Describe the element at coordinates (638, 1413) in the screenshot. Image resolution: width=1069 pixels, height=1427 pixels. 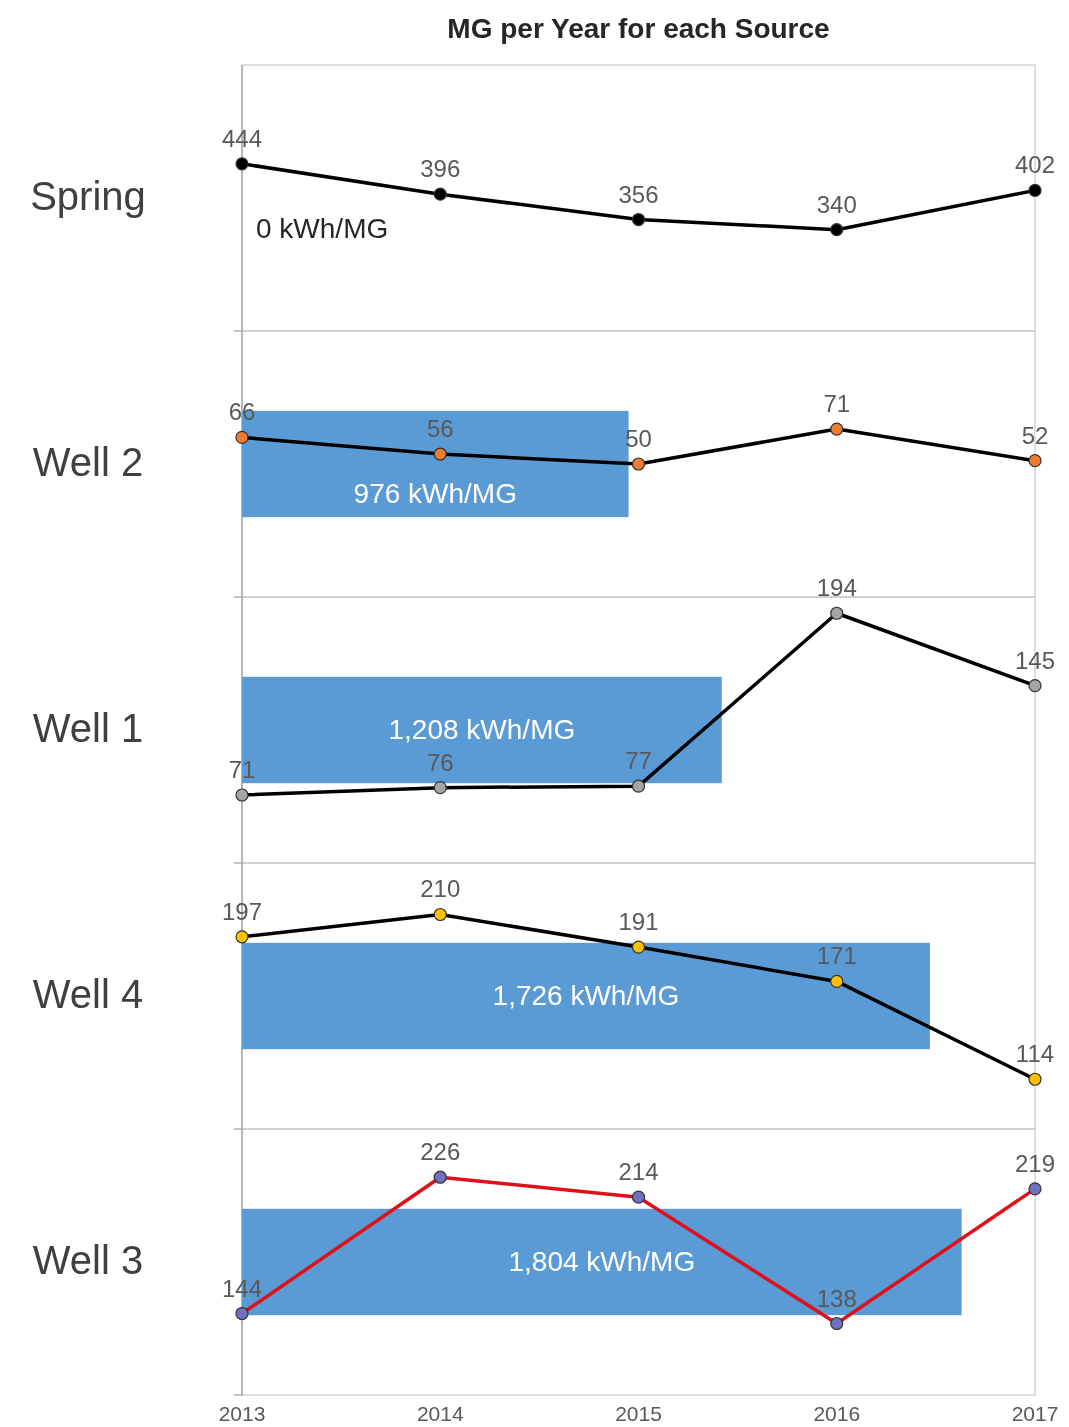
I see `x-tick-label: 2015` at that location.